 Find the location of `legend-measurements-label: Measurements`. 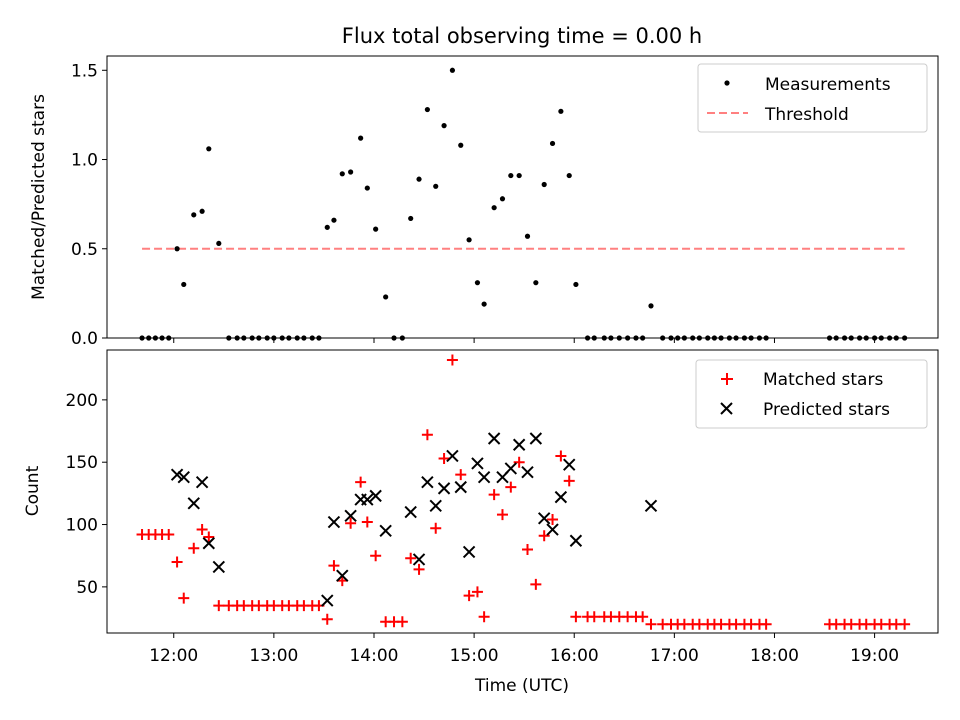

legend-measurements-label: Measurements is located at coordinates (828, 85).